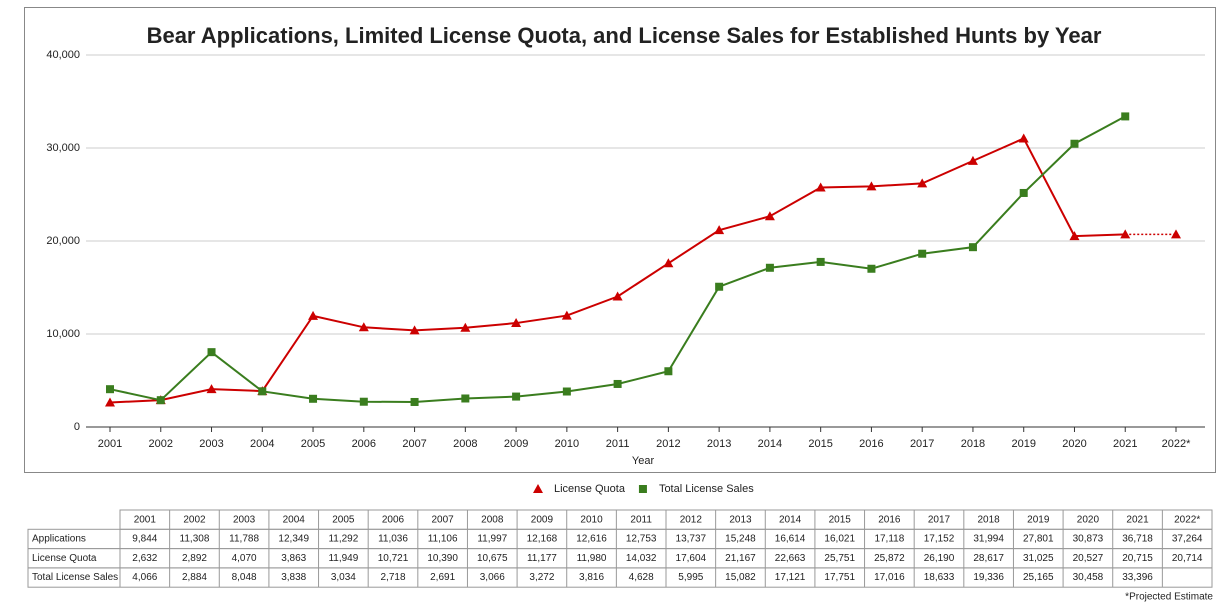 The width and height of the screenshot is (1216, 604). Describe the element at coordinates (1125, 444) in the screenshot. I see `x-tick-label: 2021` at that location.